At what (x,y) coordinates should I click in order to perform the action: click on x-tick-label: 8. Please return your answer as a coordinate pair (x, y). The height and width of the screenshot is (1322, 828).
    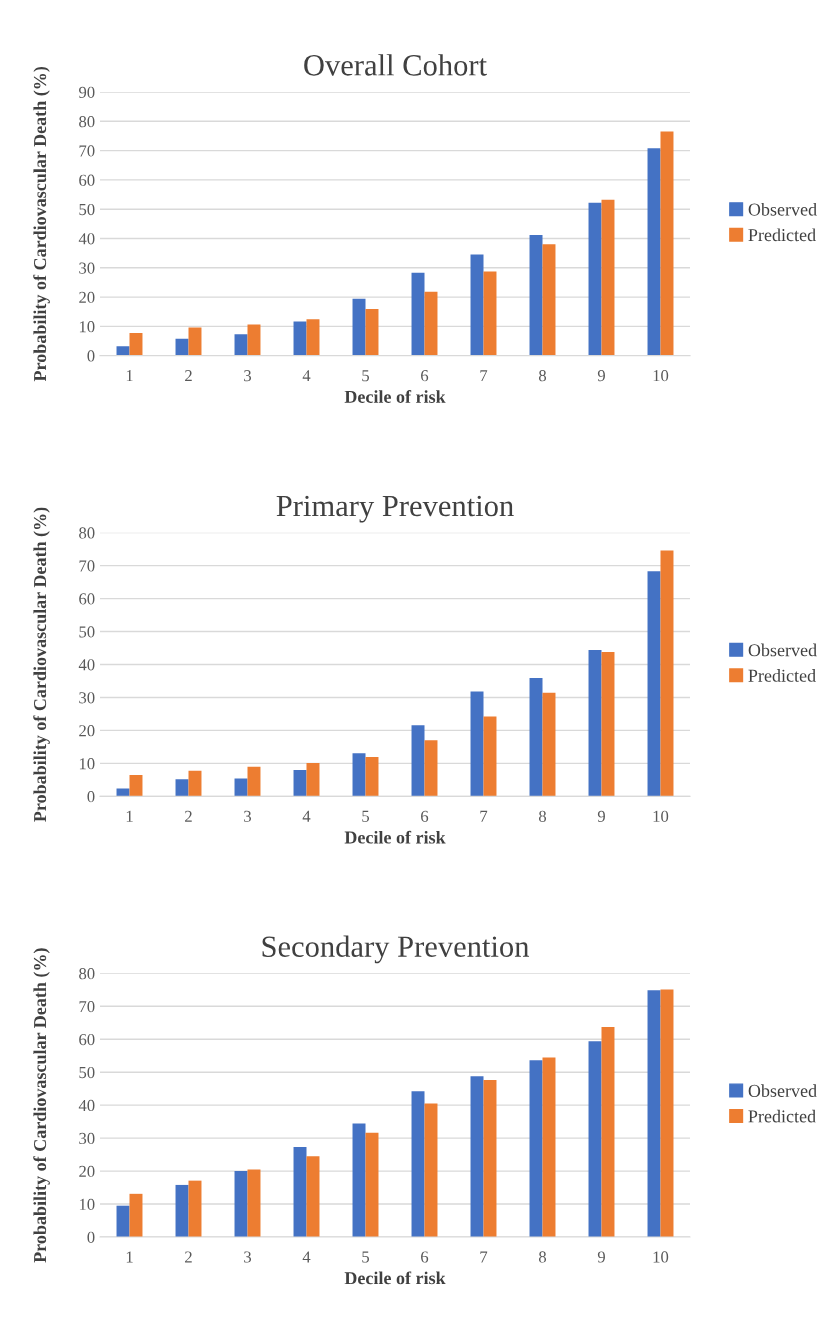
    Looking at the image, I should click on (542, 816).